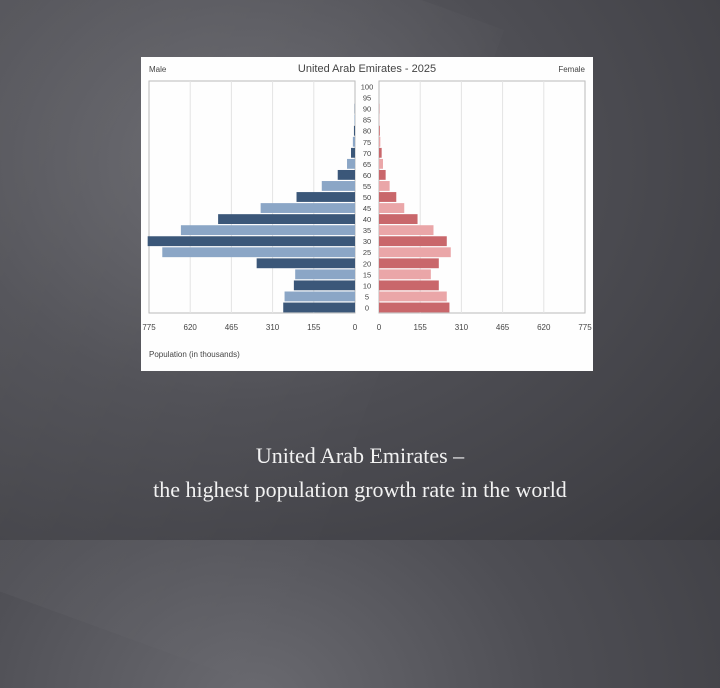  I want to click on x-axis-label: Population (in thousands), so click(194, 354).